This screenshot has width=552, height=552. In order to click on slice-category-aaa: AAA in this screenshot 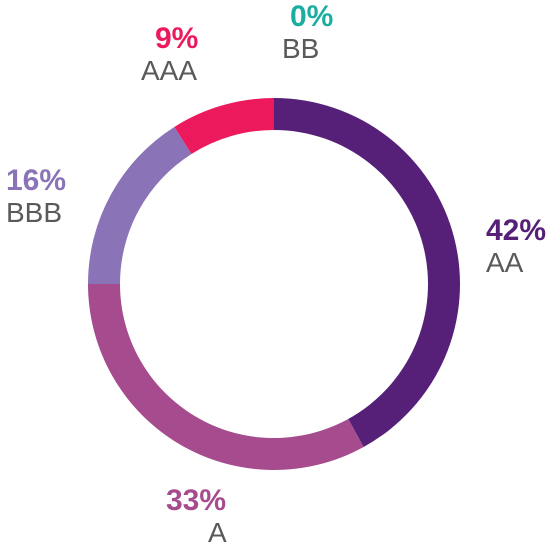, I will do `click(169, 70)`.